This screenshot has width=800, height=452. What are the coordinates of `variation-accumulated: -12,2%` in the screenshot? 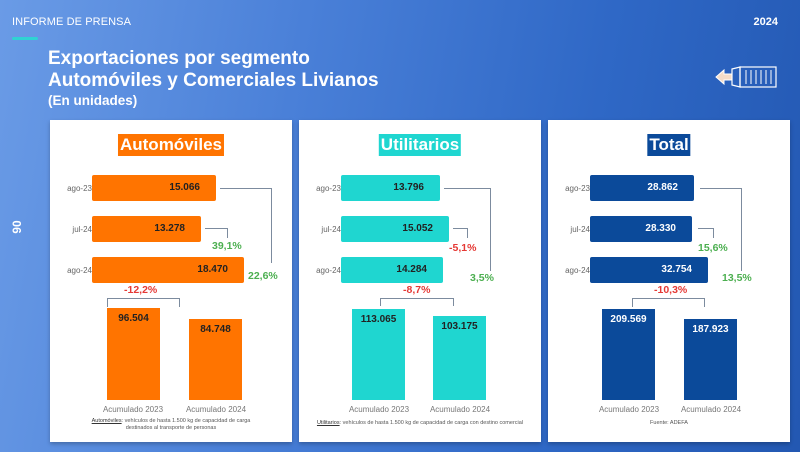 It's located at (141, 290).